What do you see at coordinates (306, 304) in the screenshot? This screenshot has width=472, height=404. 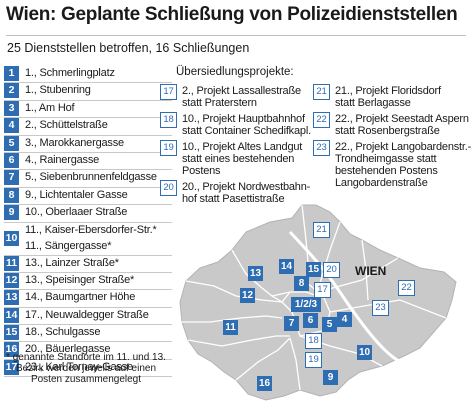 I see `map-marker-1-2-3: 1/2/3` at bounding box center [306, 304].